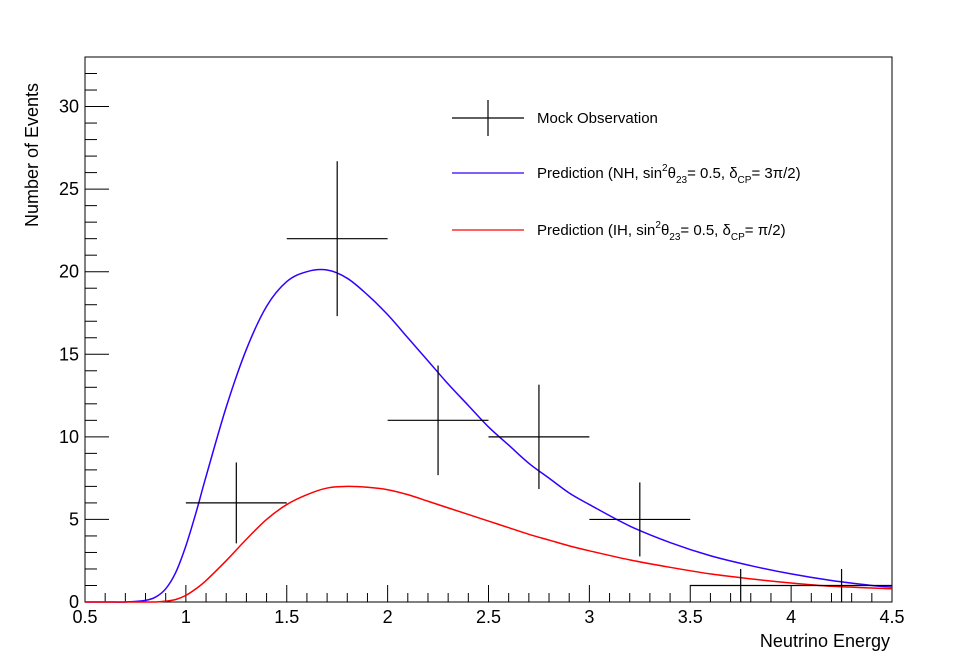  I want to click on x-axis-title: Neutrino Energy, so click(825, 641).